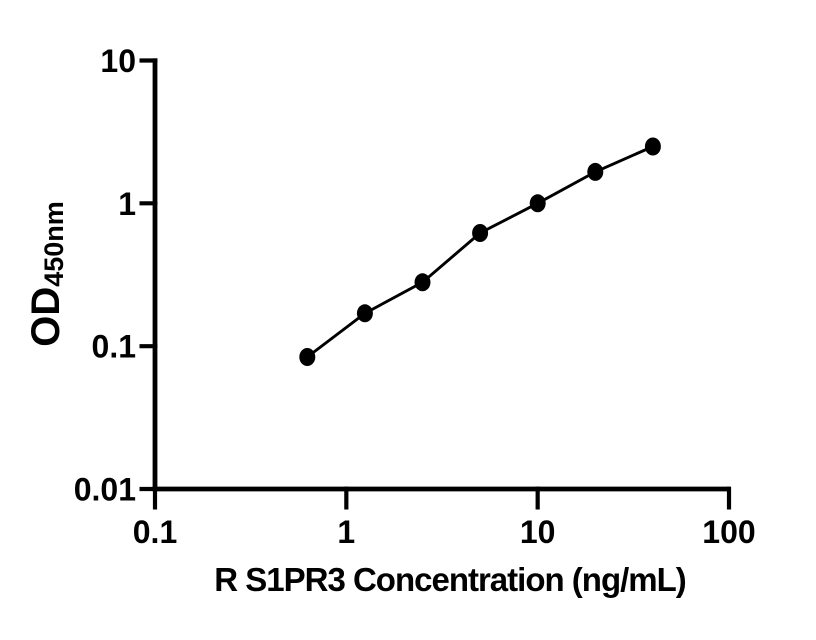  I want to click on x-axis-label: R S1PR3 Concentration (ng/mL), so click(450, 579).